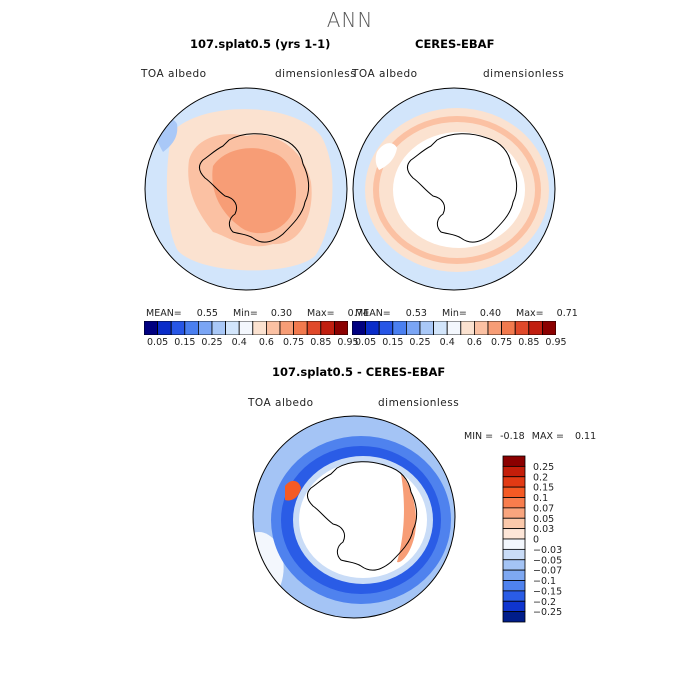  What do you see at coordinates (416, 313) in the screenshot?
I see `obs-mean-value: 0.53` at bounding box center [416, 313].